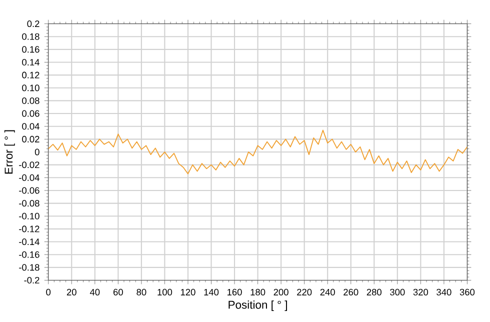 The width and height of the screenshot is (490, 322). What do you see at coordinates (29, 242) in the screenshot?
I see `y-tick-label: -0.14` at bounding box center [29, 242].